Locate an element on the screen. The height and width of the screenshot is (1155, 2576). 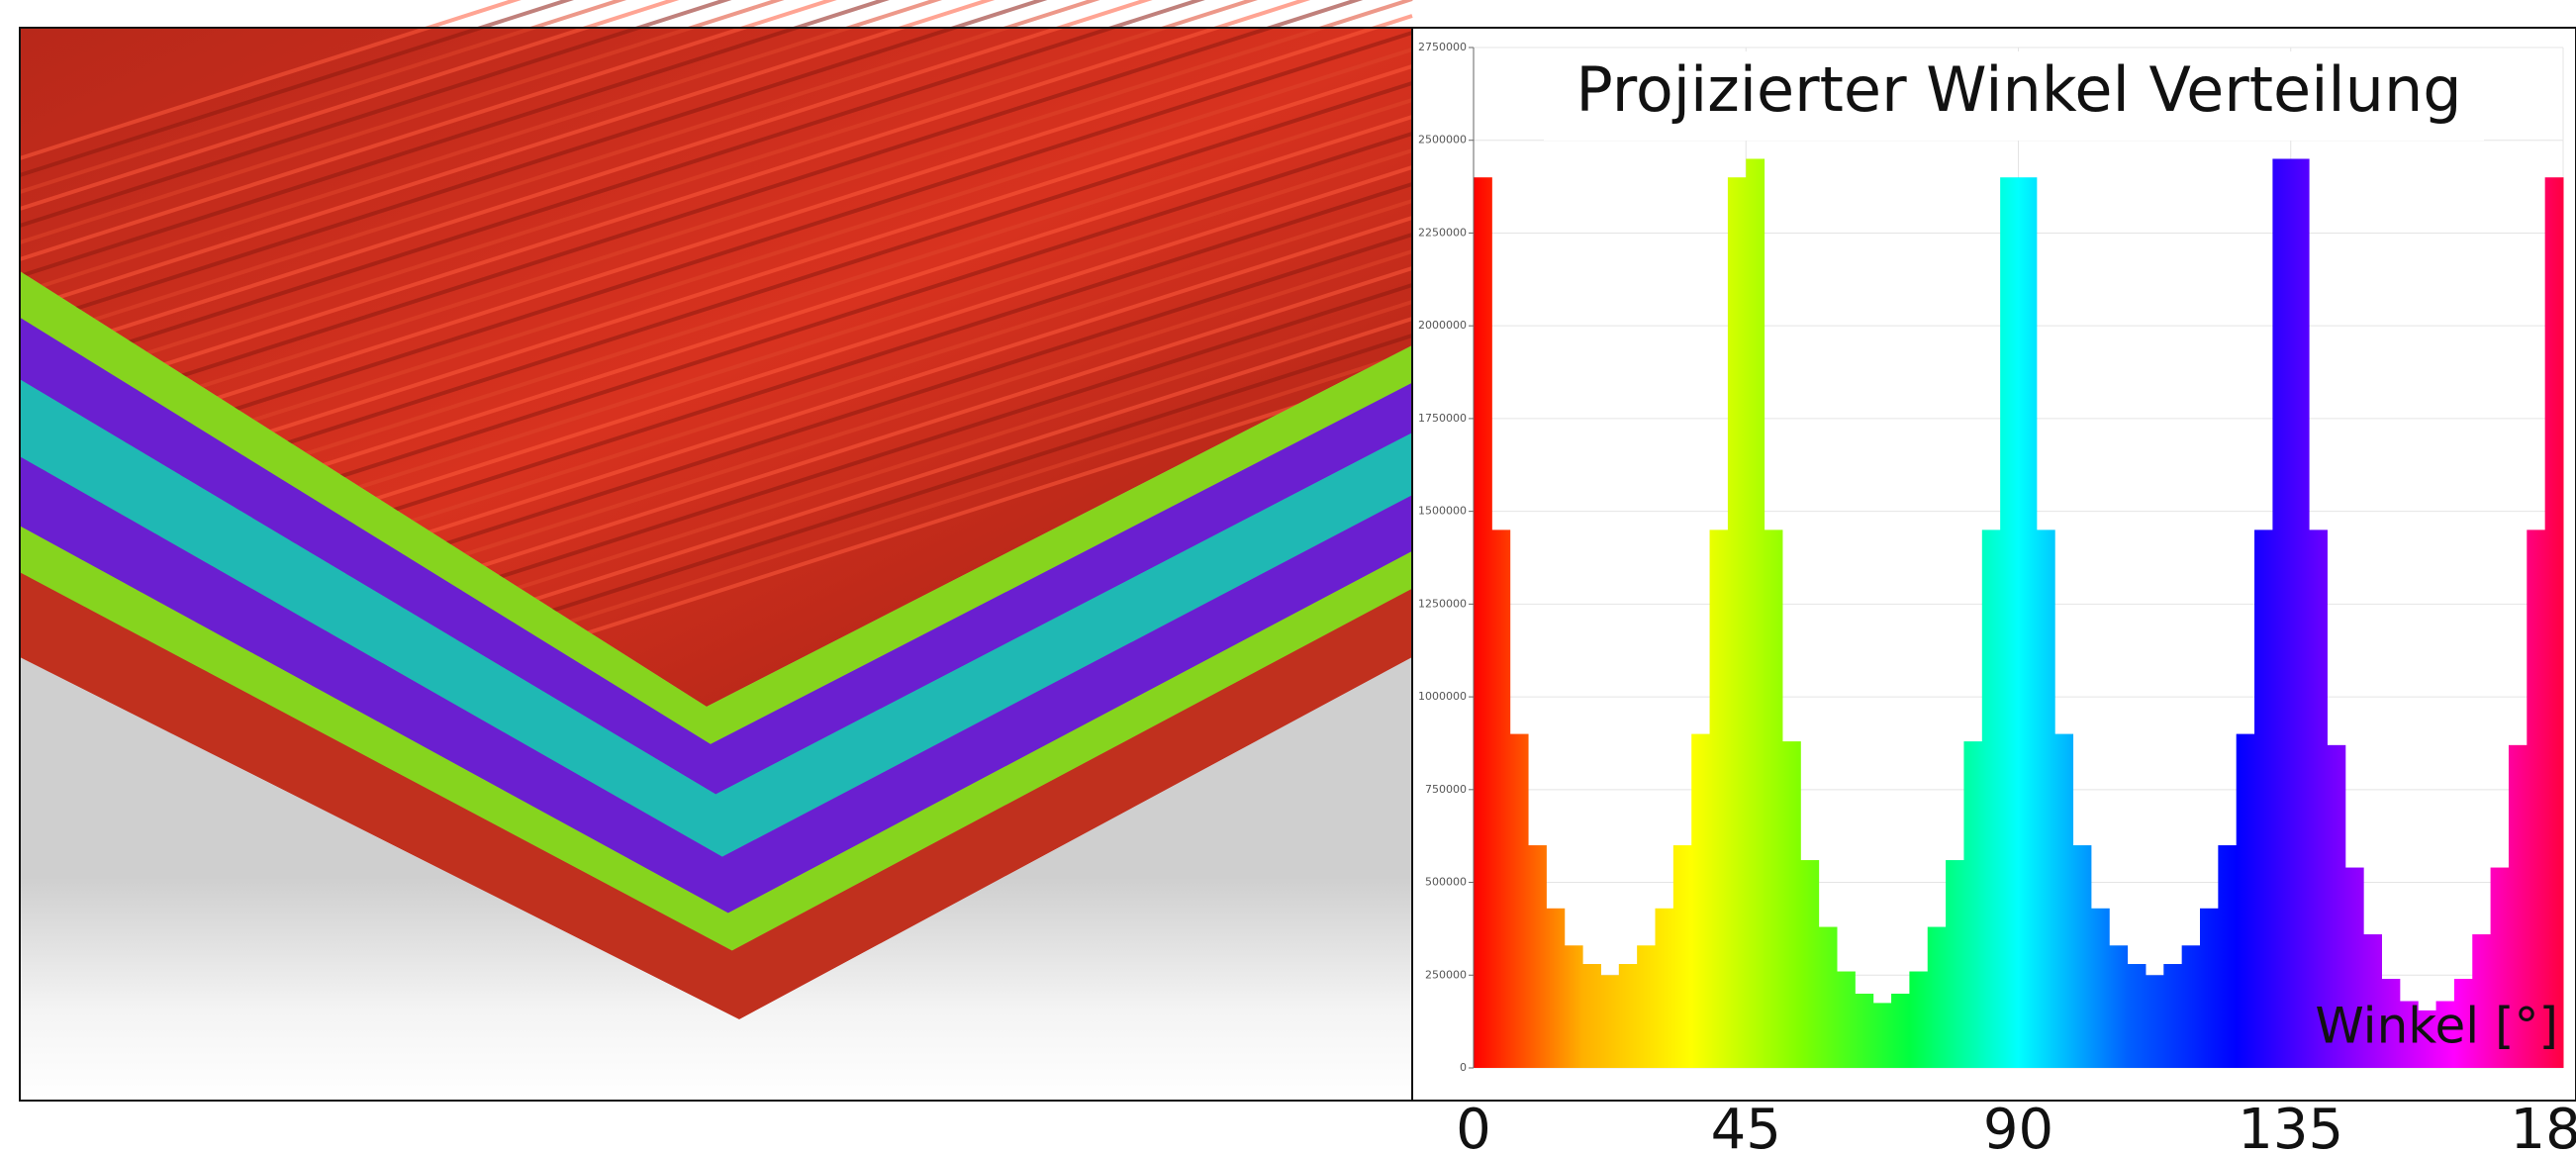
x-tick-label: 180 is located at coordinates (2543, 1126).